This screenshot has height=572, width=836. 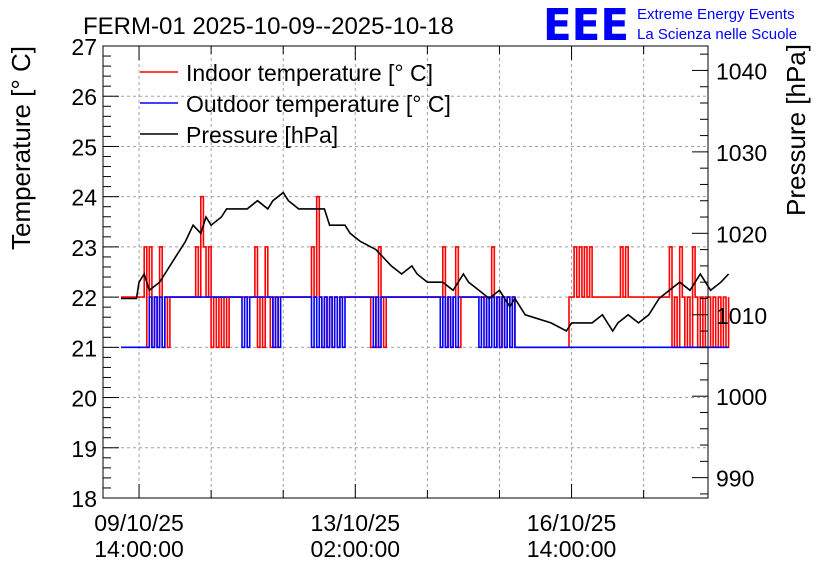 What do you see at coordinates (425, 322) in the screenshot?
I see `series-outdoor-temperature` at bounding box center [425, 322].